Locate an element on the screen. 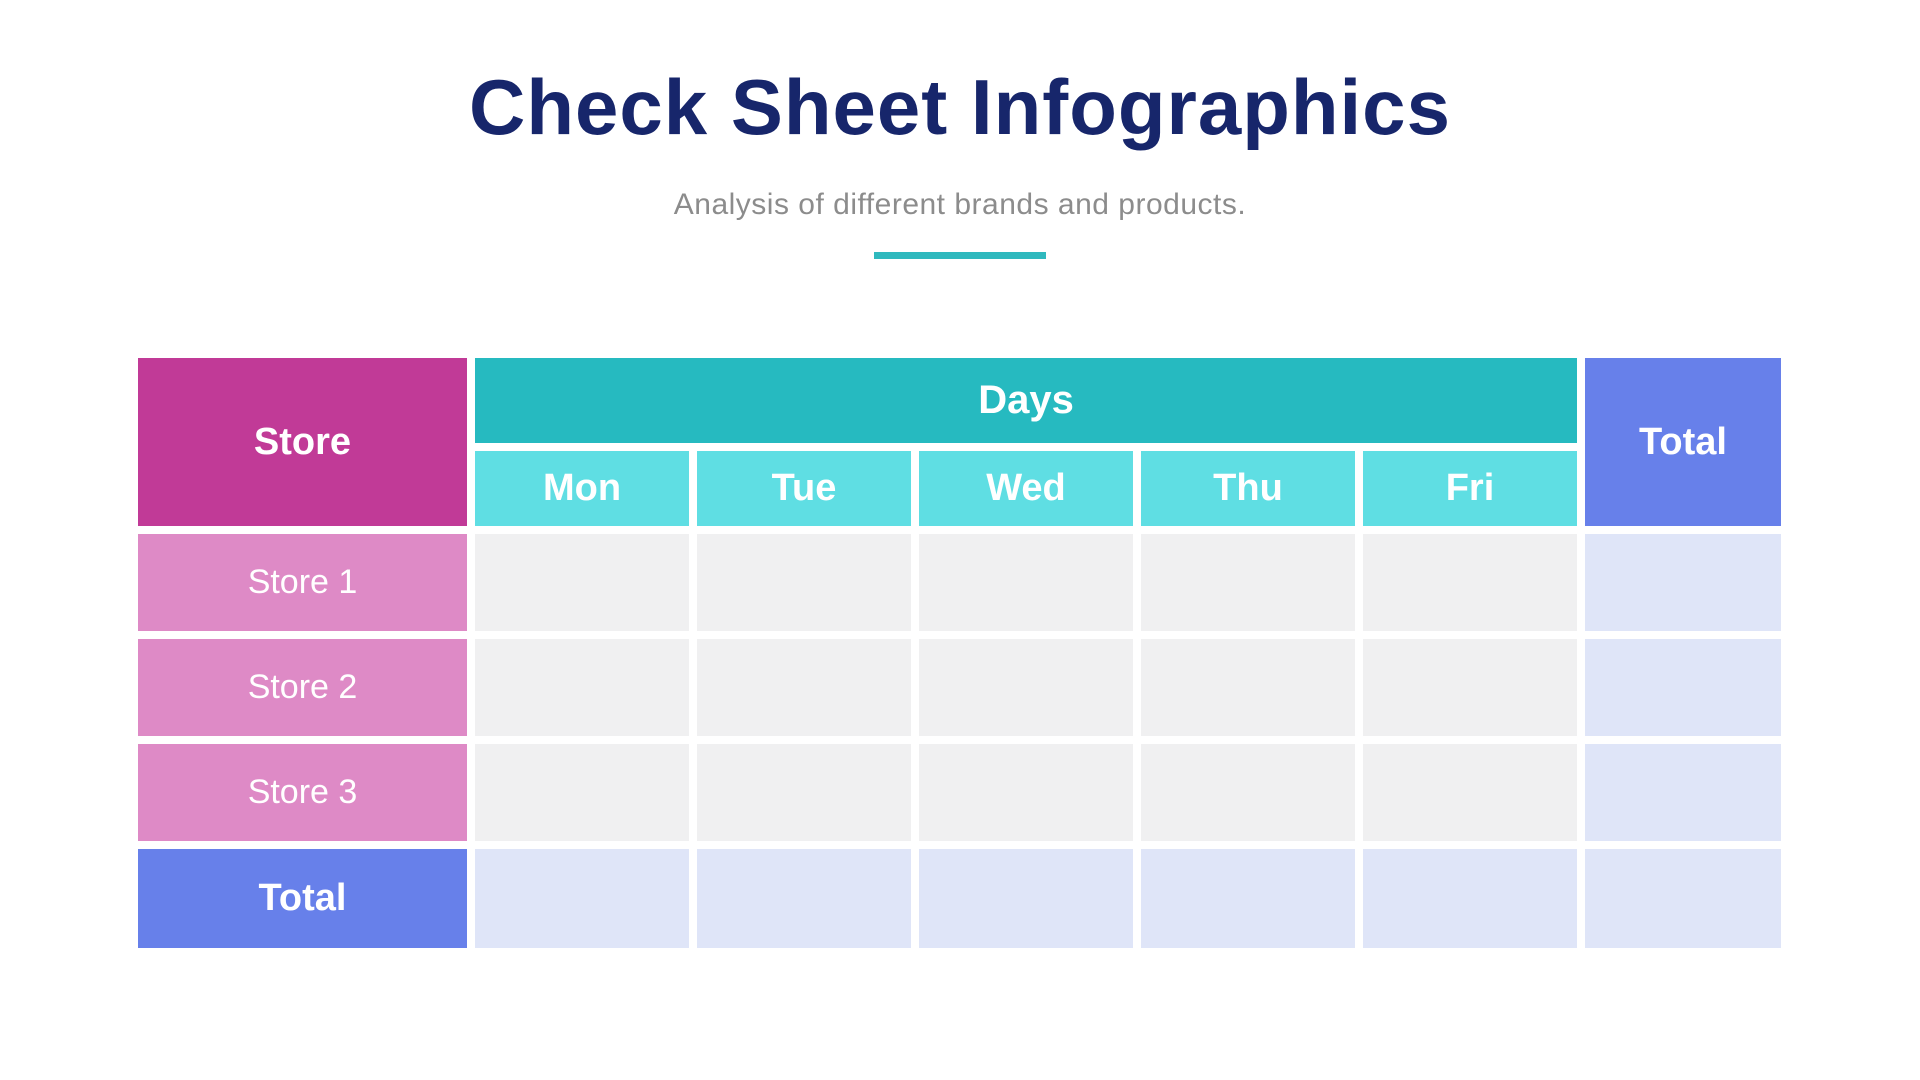 The height and width of the screenshot is (1080, 1920). cell-store-3-wed is located at coordinates (1026, 792).